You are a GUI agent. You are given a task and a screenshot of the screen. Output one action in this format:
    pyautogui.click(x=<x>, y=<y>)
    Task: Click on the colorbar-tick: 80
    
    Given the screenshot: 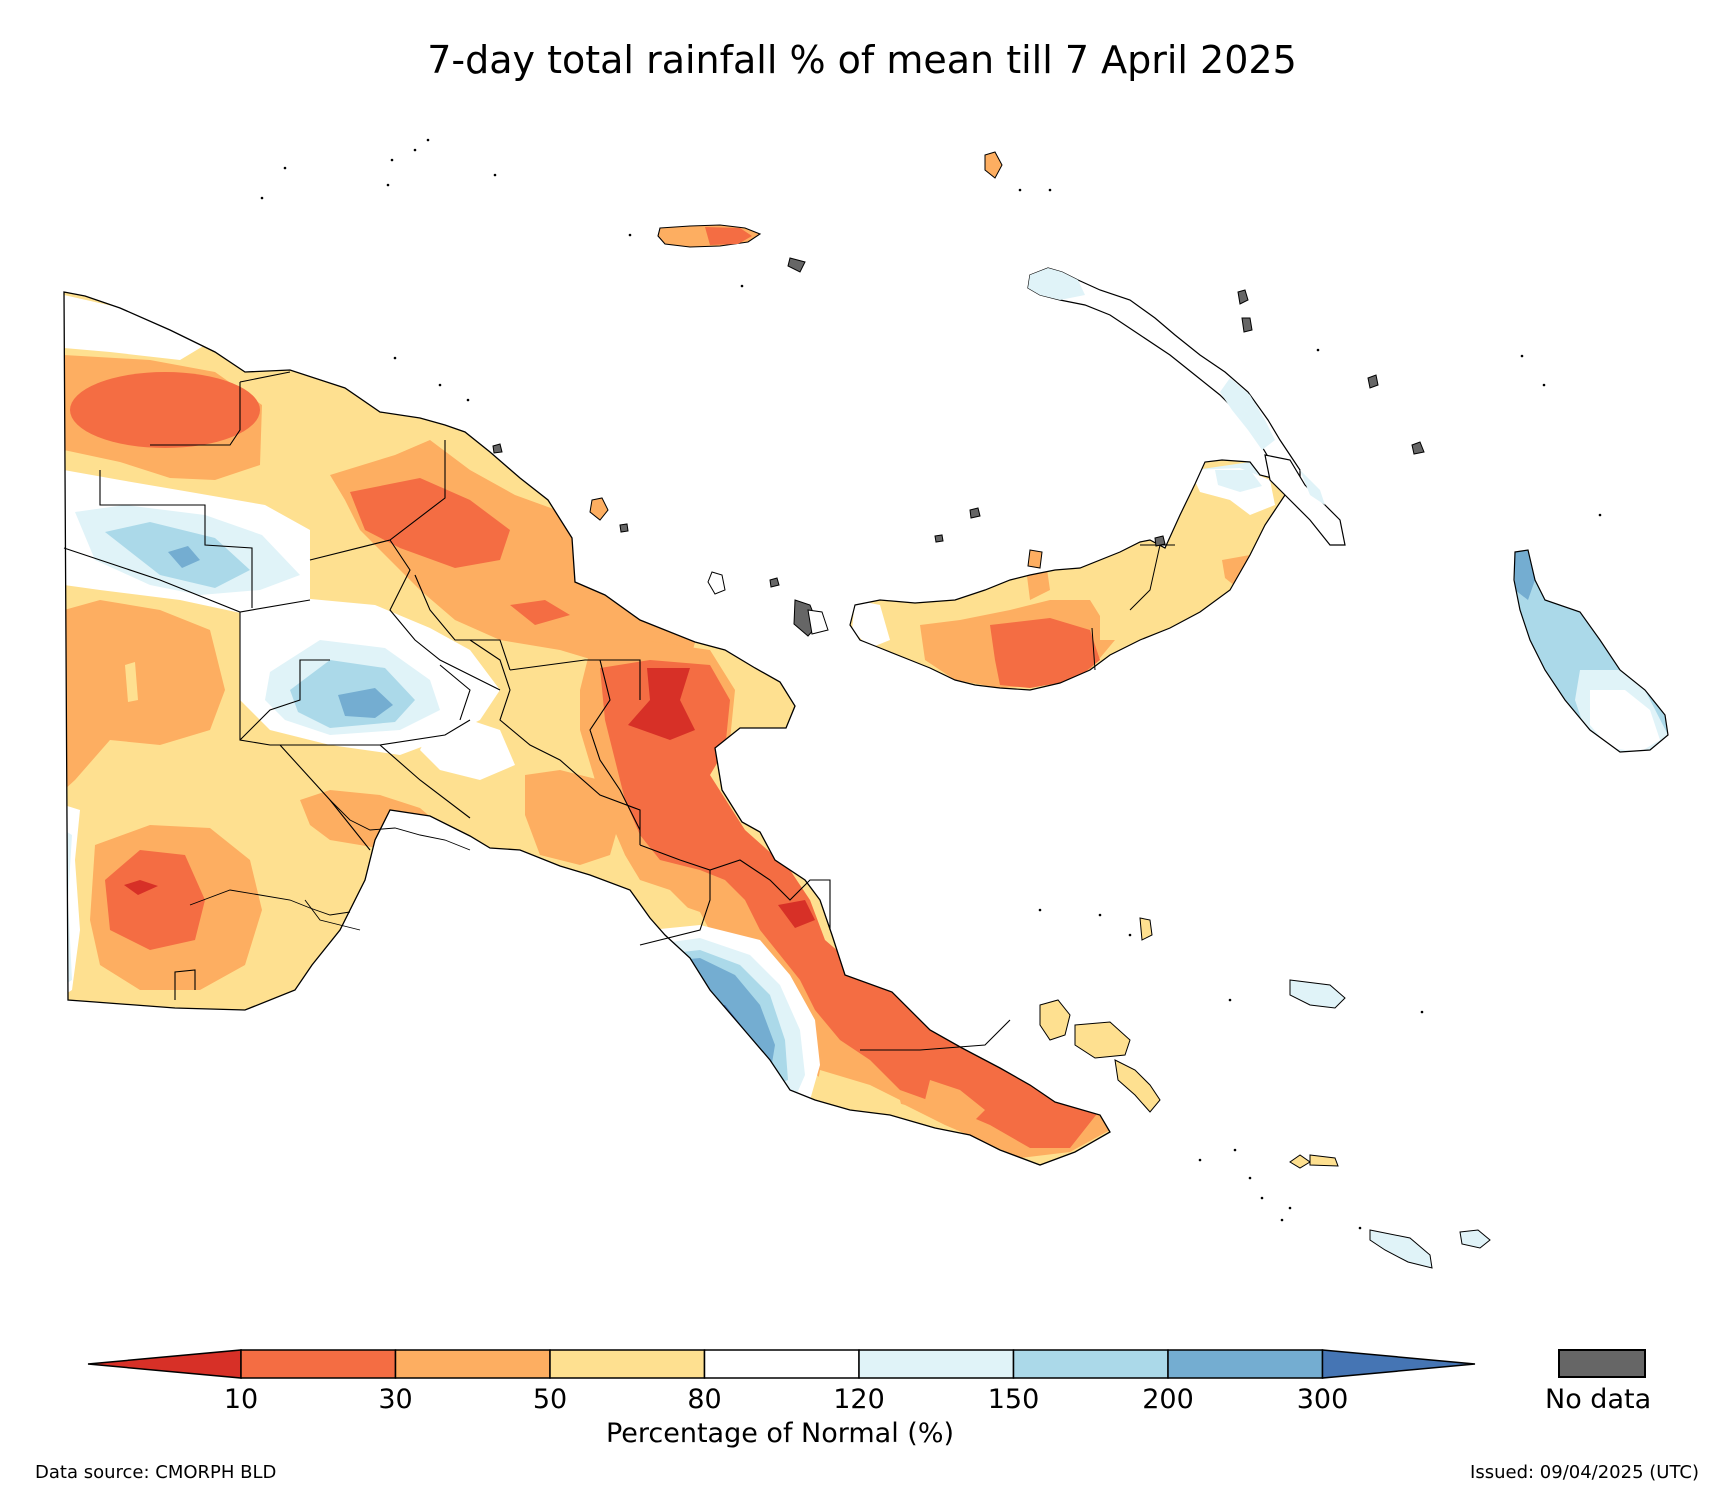 What is the action you would take?
    pyautogui.click(x=704, y=1399)
    